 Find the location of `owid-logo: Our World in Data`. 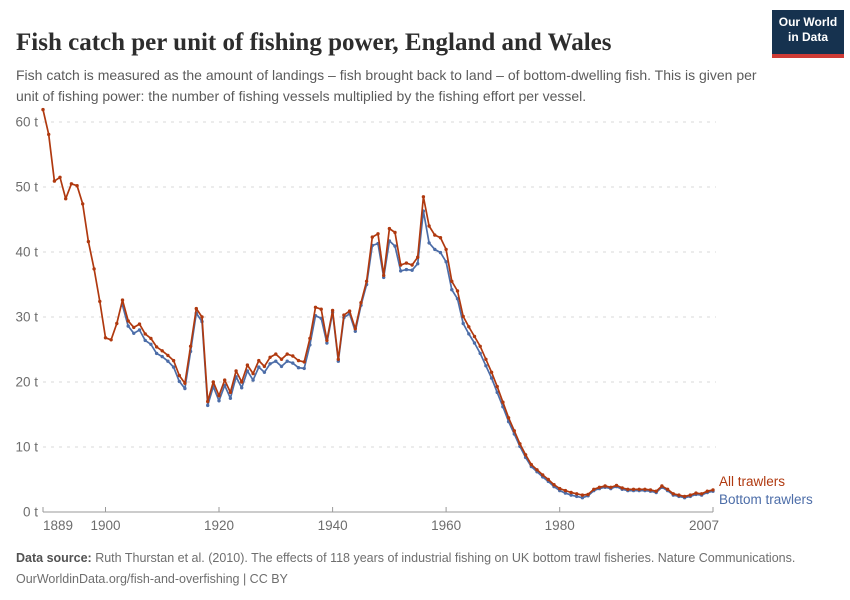

owid-logo: Our World in Data is located at coordinates (808, 34).